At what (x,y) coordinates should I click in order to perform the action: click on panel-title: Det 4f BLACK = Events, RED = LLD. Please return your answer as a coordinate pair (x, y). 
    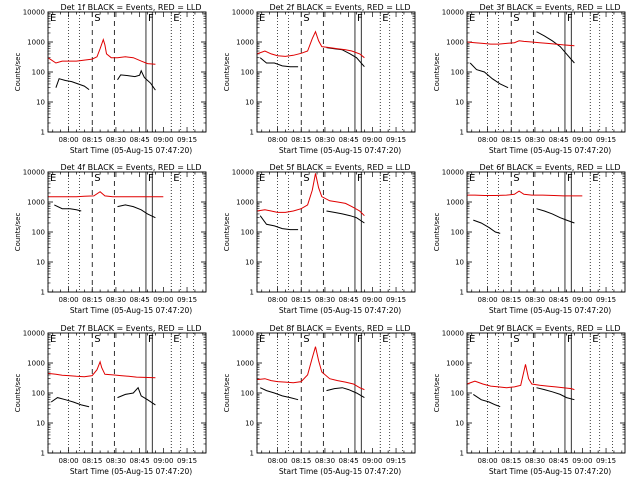
    Looking at the image, I should click on (130, 167).